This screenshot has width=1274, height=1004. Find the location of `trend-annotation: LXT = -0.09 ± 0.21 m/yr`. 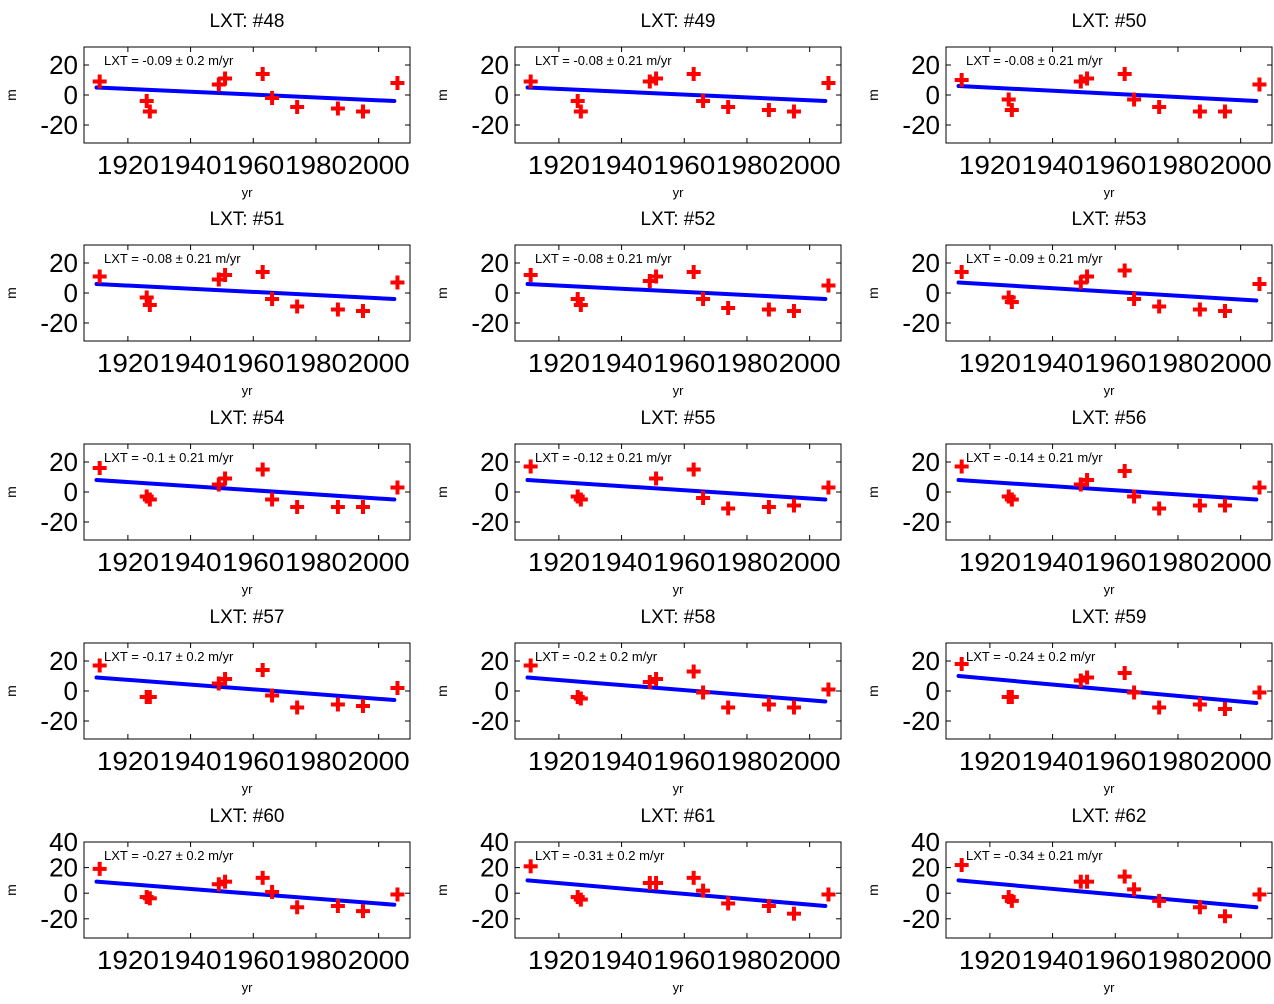

trend-annotation: LXT = -0.09 ± 0.21 m/yr is located at coordinates (1034, 258).